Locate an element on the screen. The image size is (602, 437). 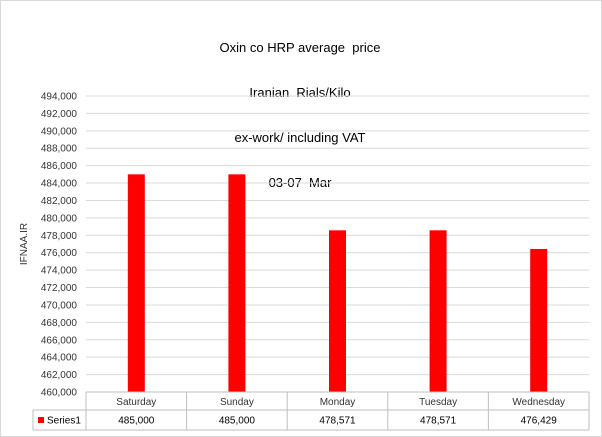
y-tick-label: 486,000 is located at coordinates (59, 166).